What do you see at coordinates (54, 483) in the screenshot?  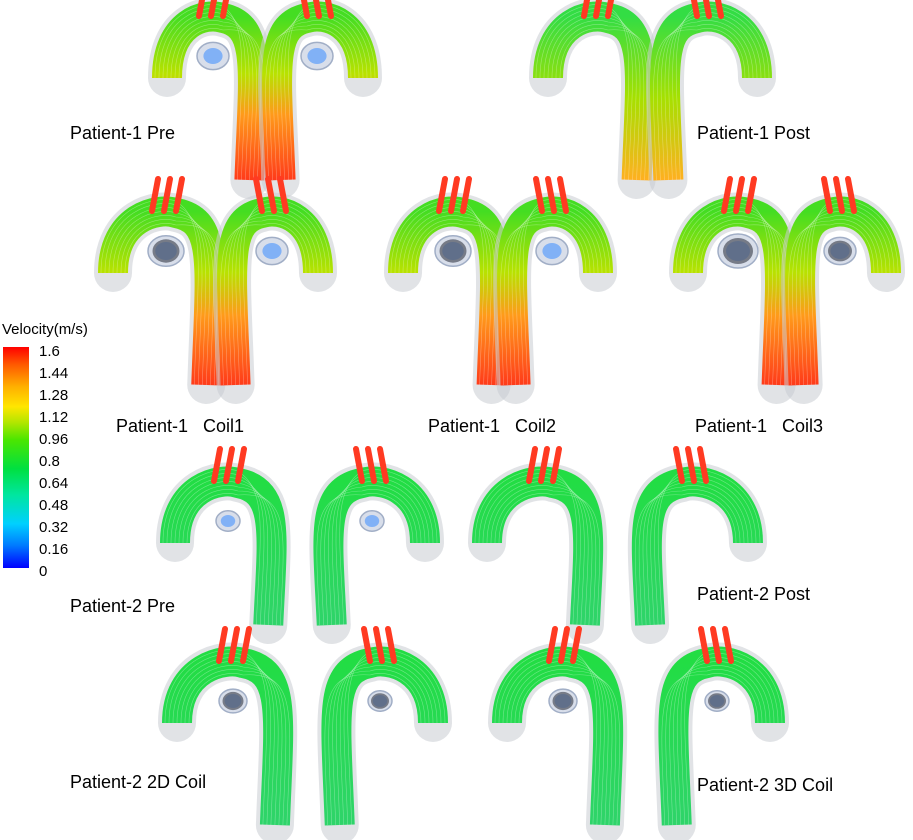 I see `legend-tick: 0.64` at bounding box center [54, 483].